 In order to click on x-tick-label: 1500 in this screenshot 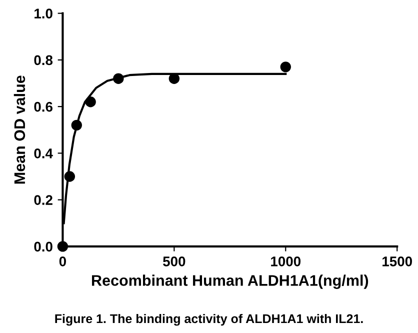, I will do `click(397, 261)`.